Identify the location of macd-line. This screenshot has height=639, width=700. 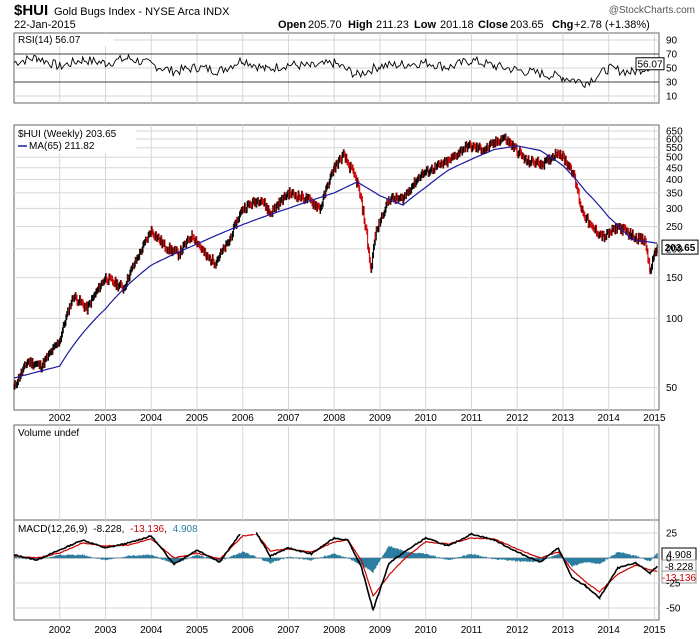
(335, 570).